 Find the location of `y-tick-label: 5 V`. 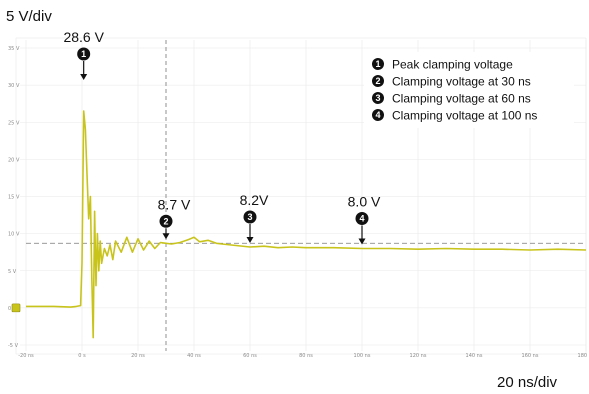

y-tick-label: 5 V is located at coordinates (12, 272).